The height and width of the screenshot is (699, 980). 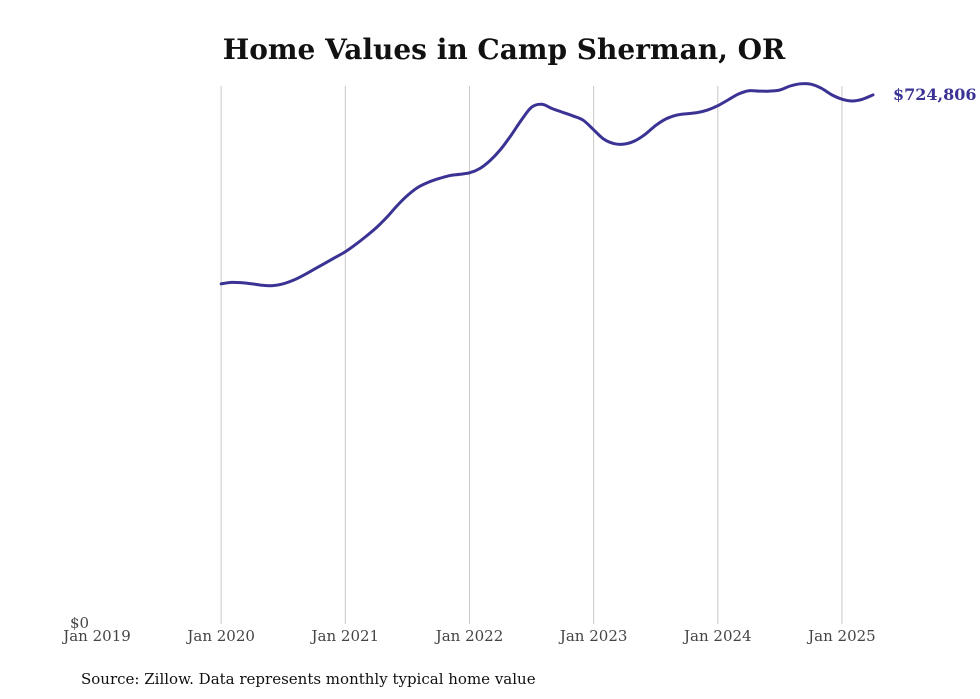 I want to click on chart-title: Home Values in Camp Sherman, OR, so click(x=504, y=49).